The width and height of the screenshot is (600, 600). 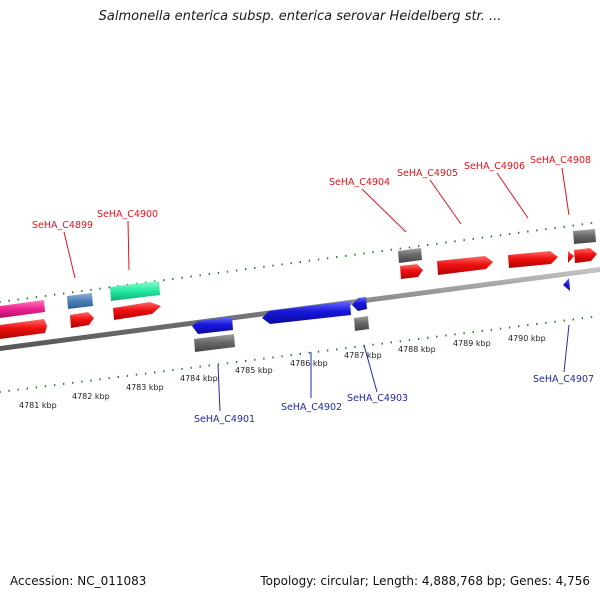 I want to click on gene-label: SeHA_C4907, so click(x=563, y=379).